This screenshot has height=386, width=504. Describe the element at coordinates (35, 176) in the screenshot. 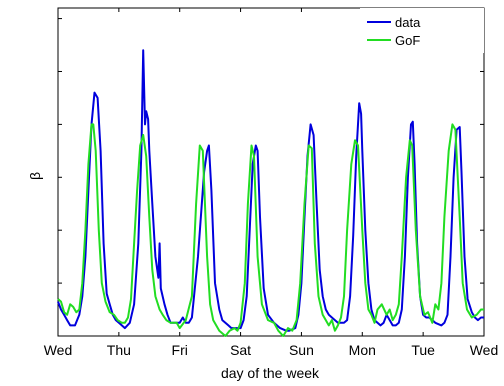

I see `y-axis-title: β` at that location.